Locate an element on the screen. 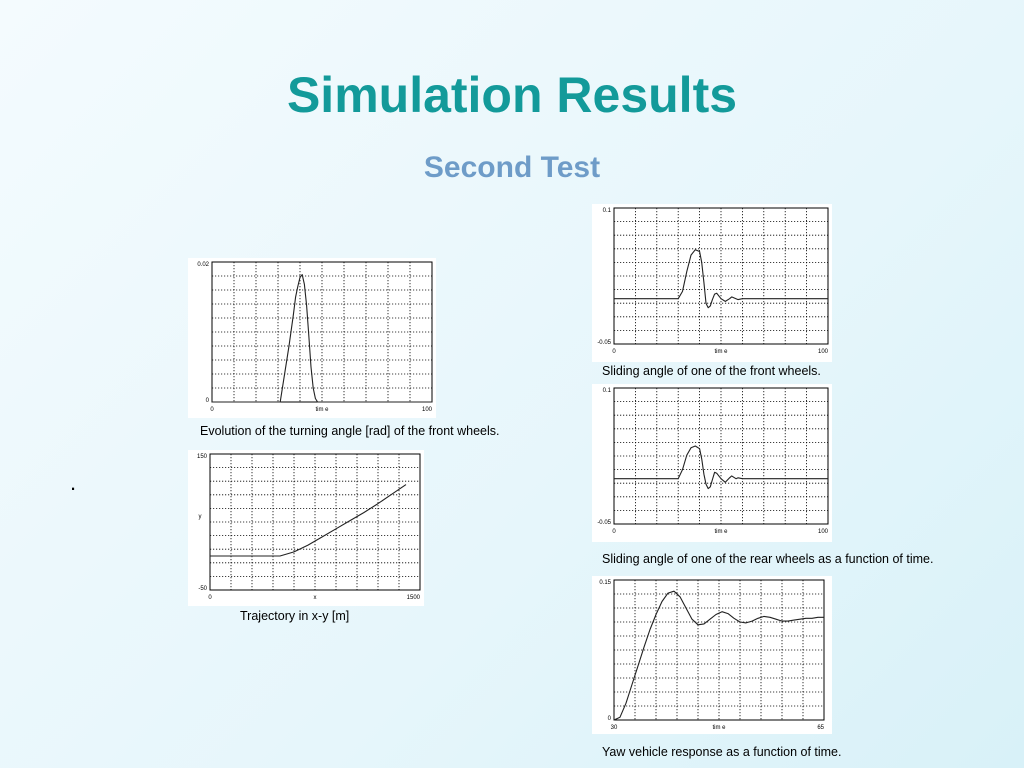 This screenshot has height=768, width=1024. slide-title: Simulation Results is located at coordinates (512, 95).